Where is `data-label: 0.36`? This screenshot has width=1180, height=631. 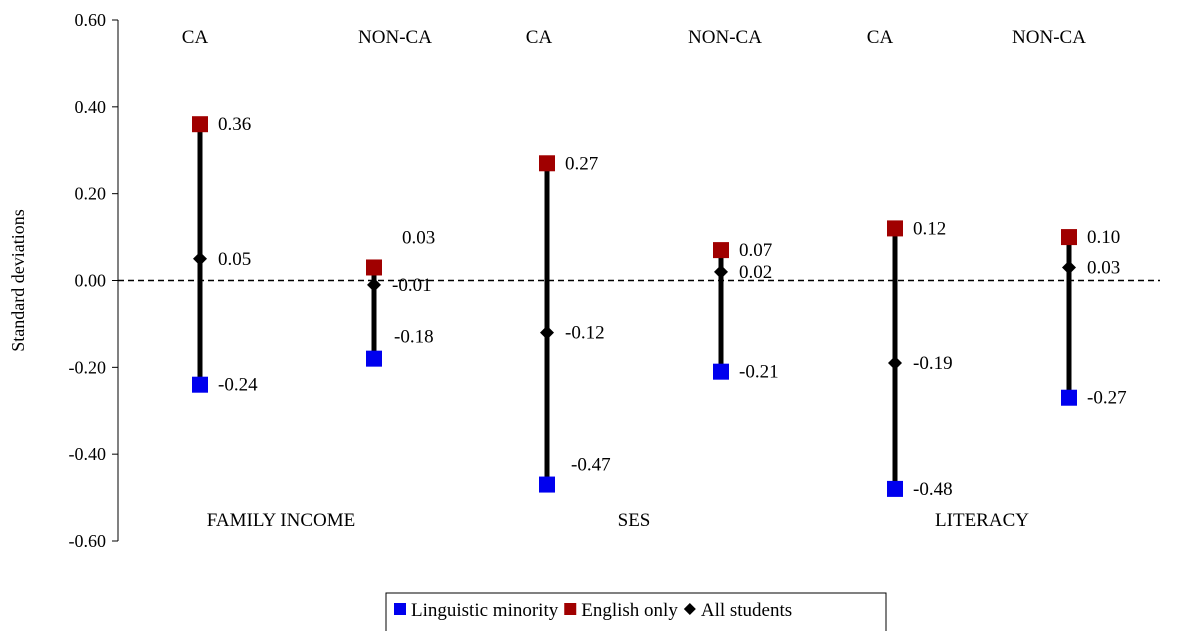
data-label: 0.36 is located at coordinates (234, 124).